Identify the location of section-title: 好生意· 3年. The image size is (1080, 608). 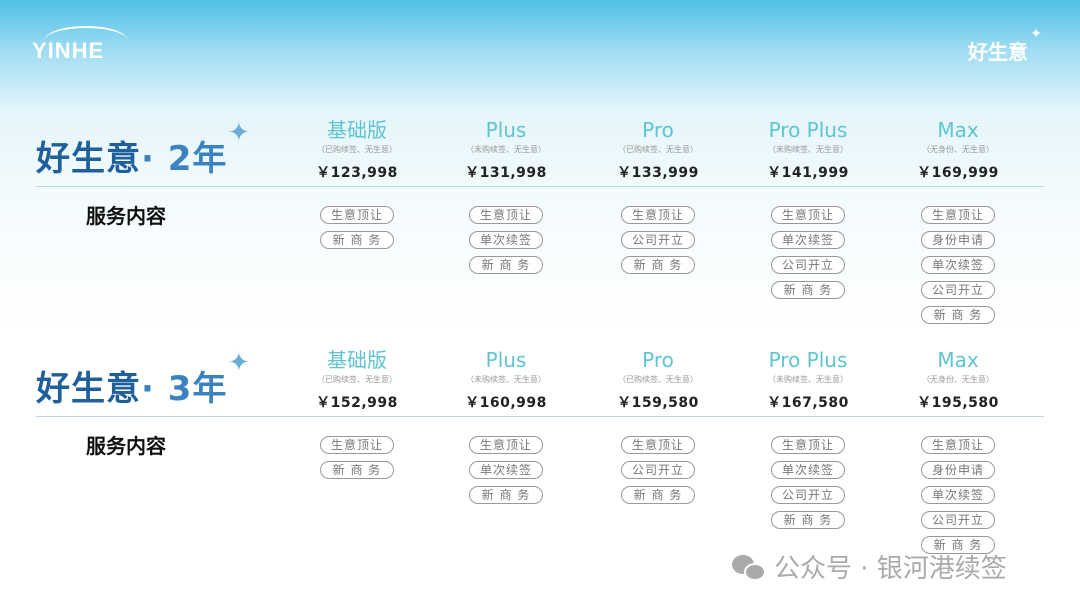
(131, 385).